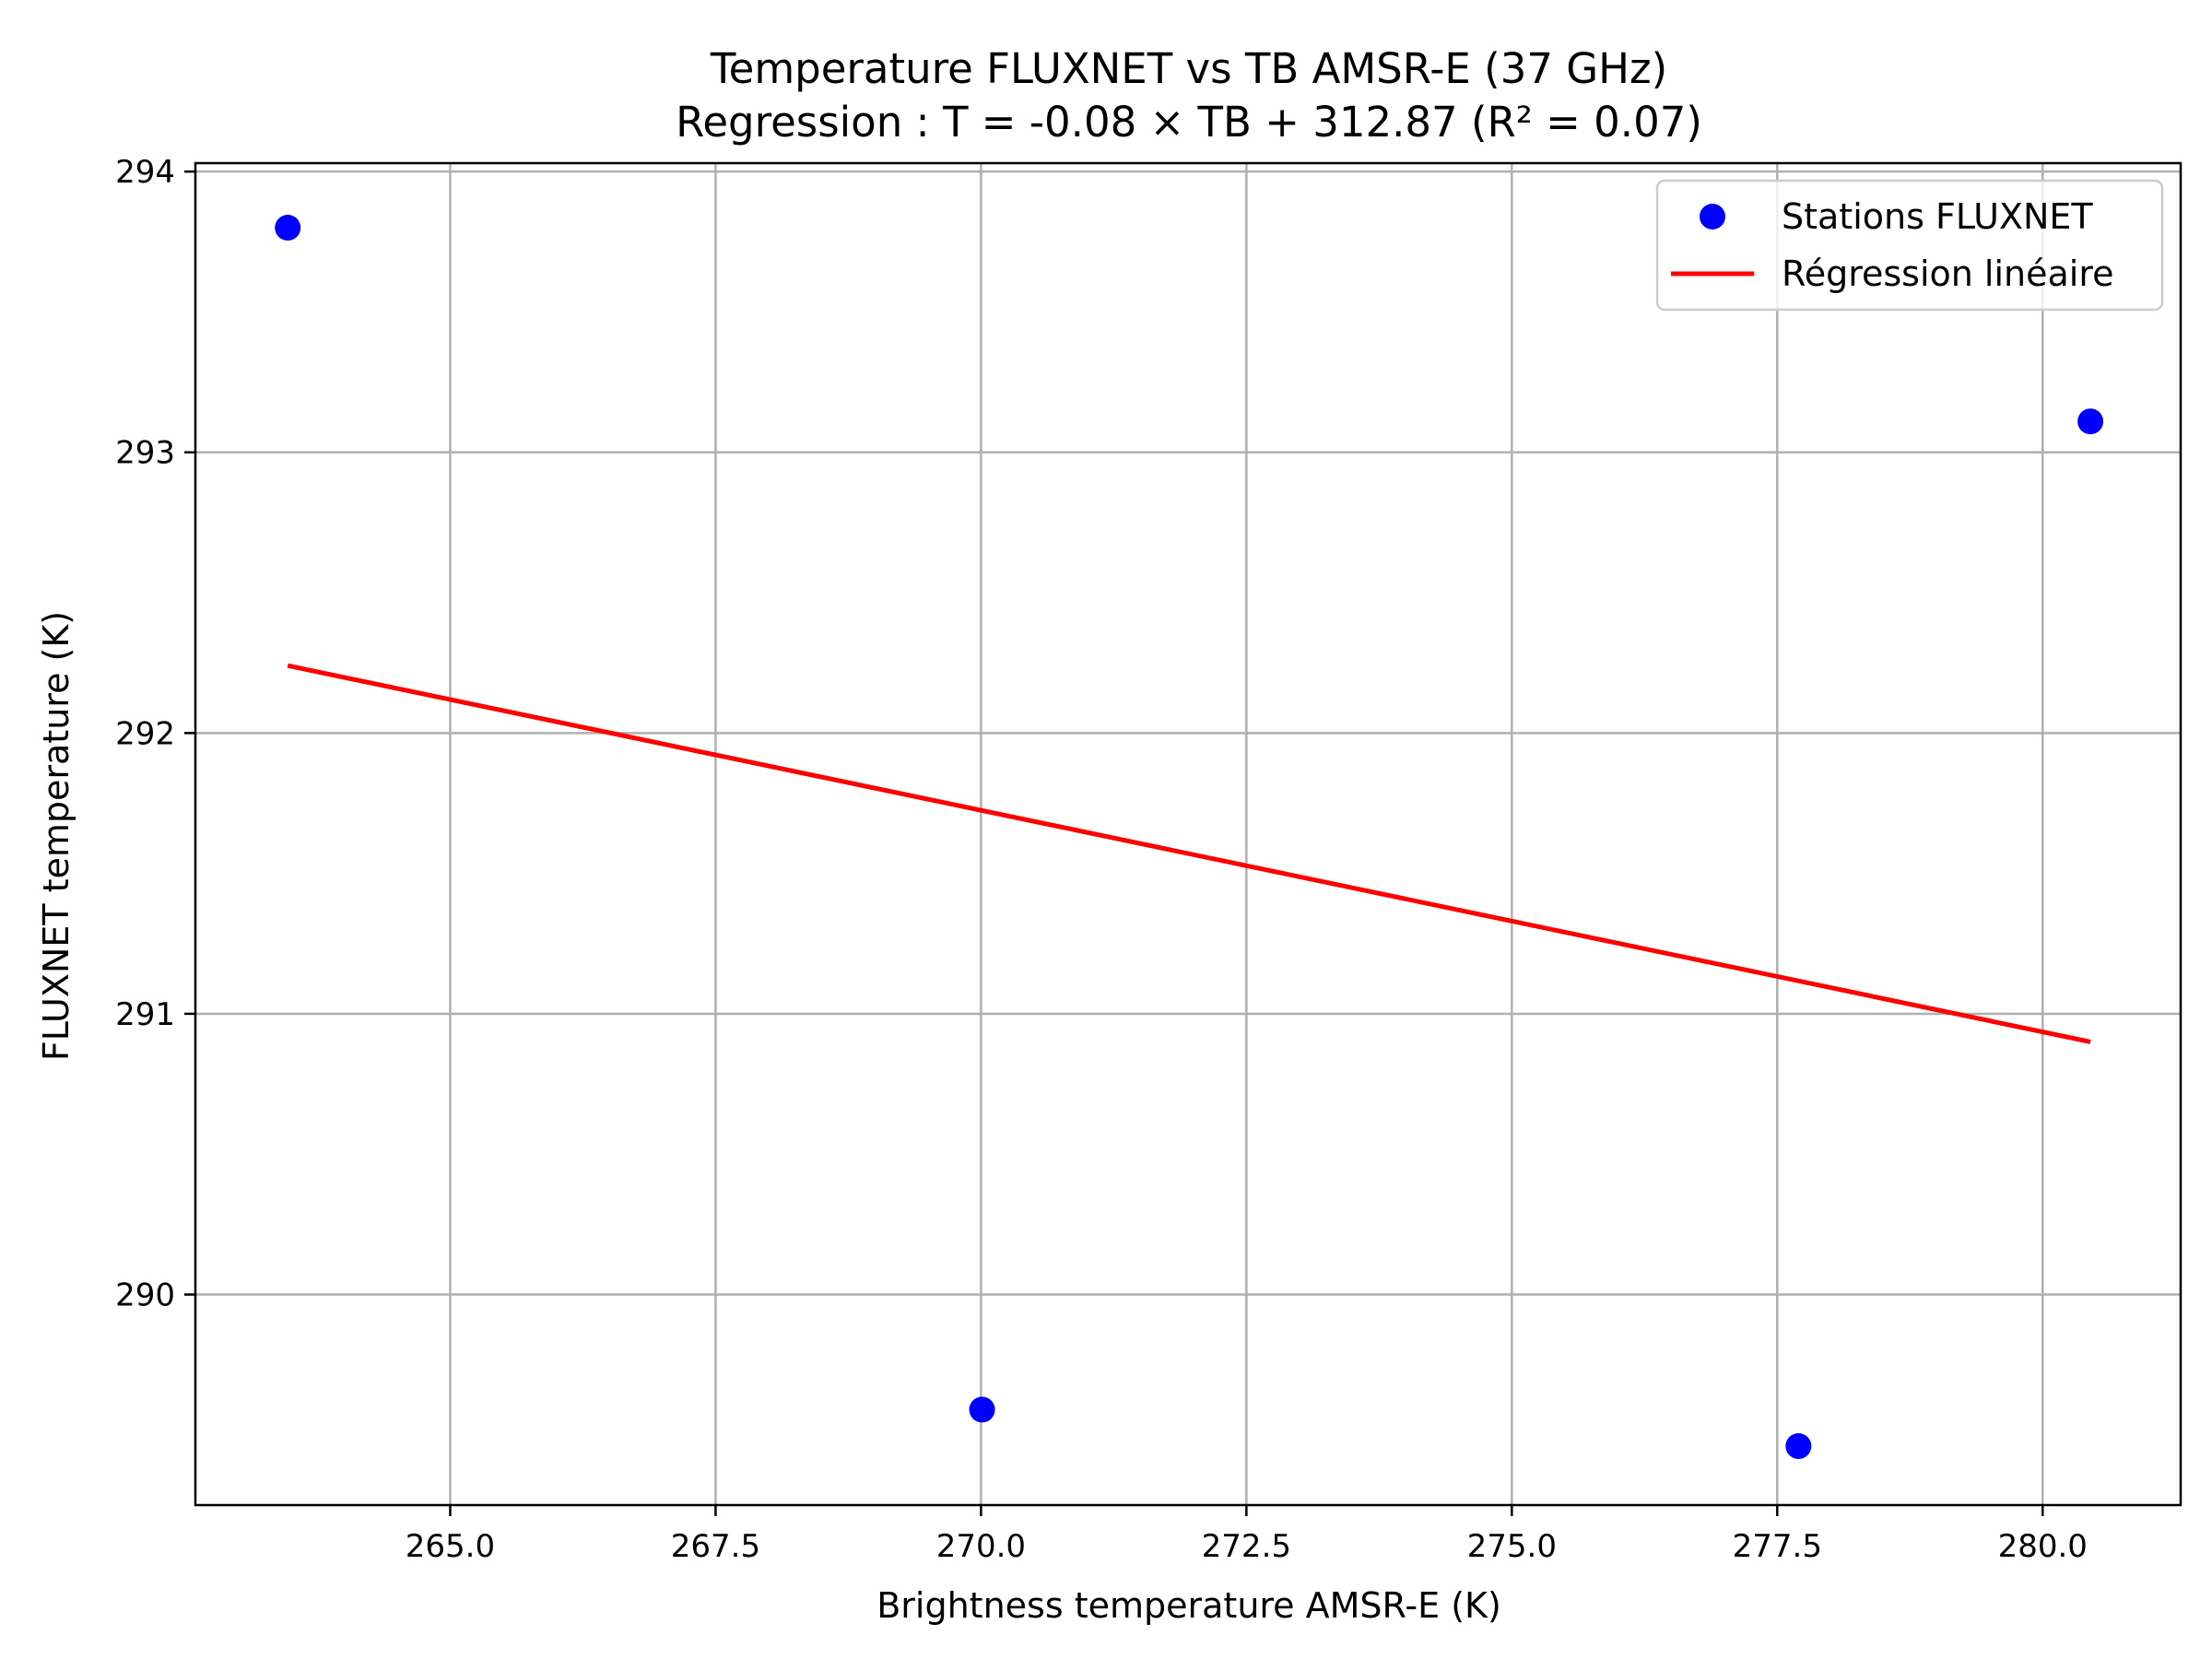 The height and width of the screenshot is (1659, 2212). What do you see at coordinates (145, 1014) in the screenshot?
I see `y-tick-label: 291` at bounding box center [145, 1014].